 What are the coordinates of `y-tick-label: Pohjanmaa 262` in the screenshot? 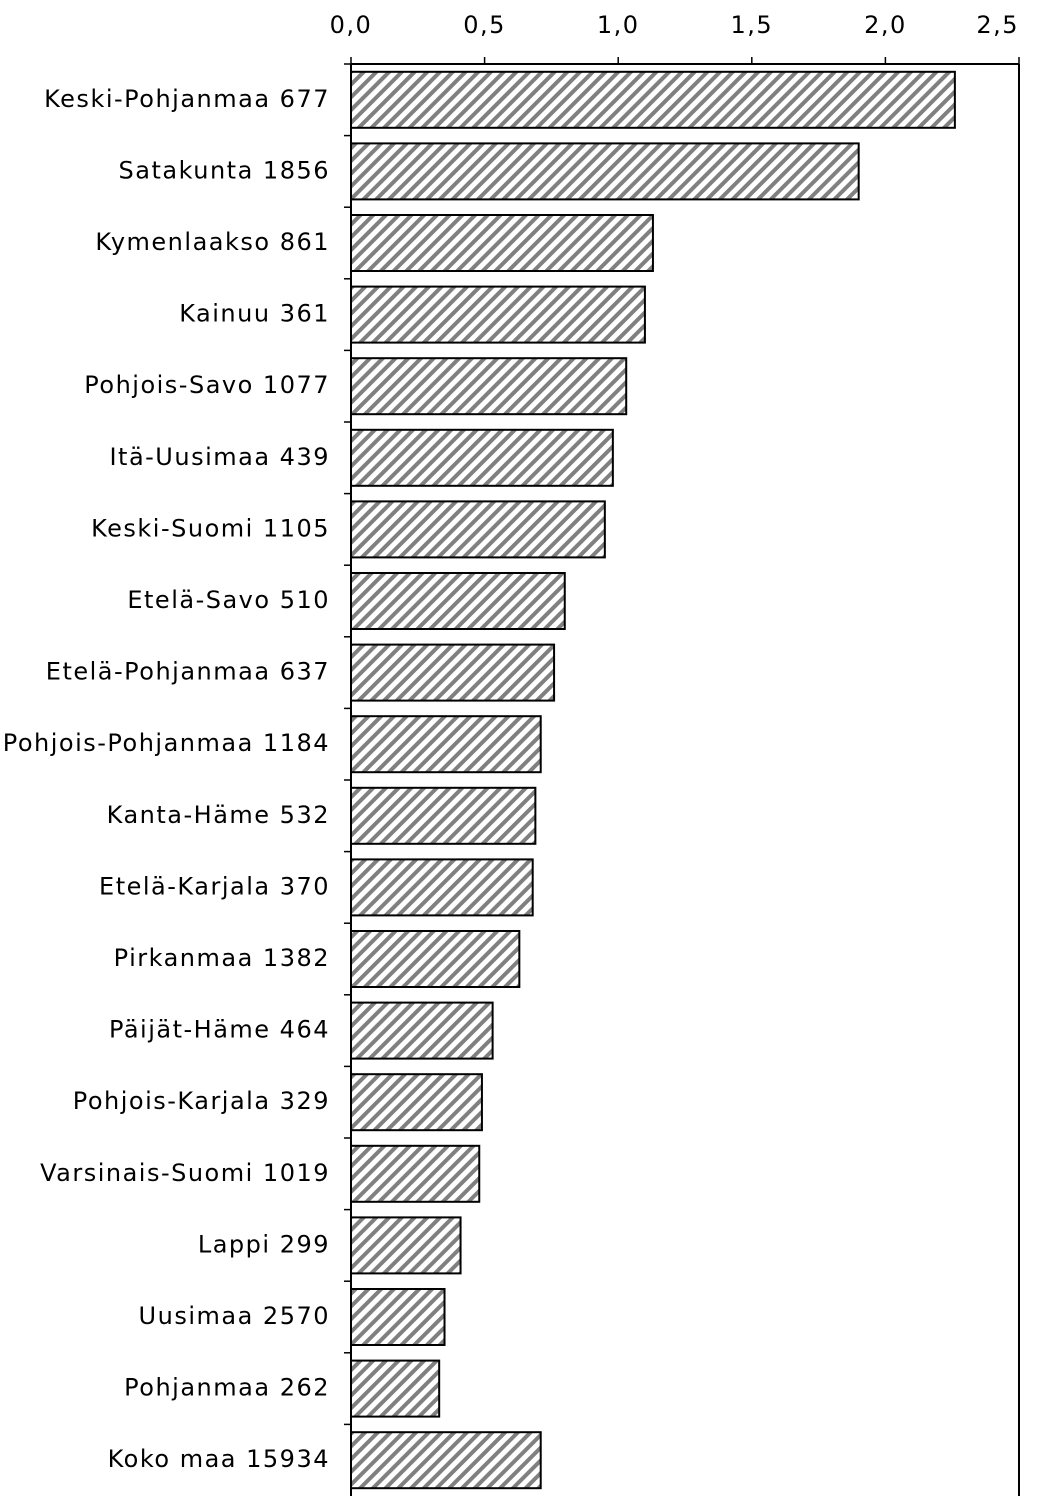 It's located at (227, 1388).